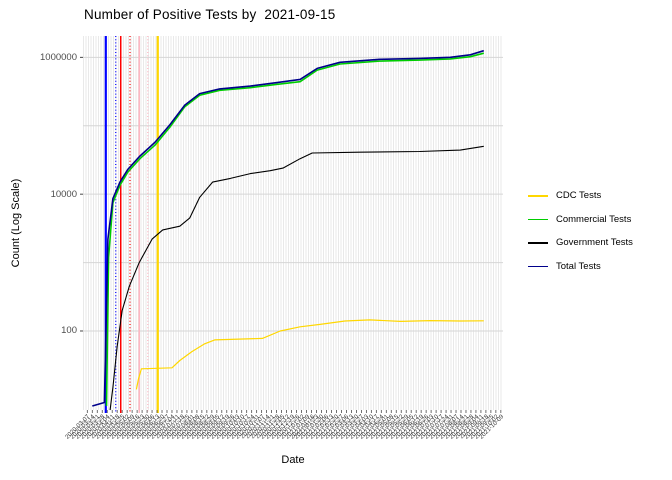 Image resolution: width=672 pixels, height=480 pixels. What do you see at coordinates (63, 194) in the screenshot?
I see `y-tick-label: 10000` at bounding box center [63, 194].